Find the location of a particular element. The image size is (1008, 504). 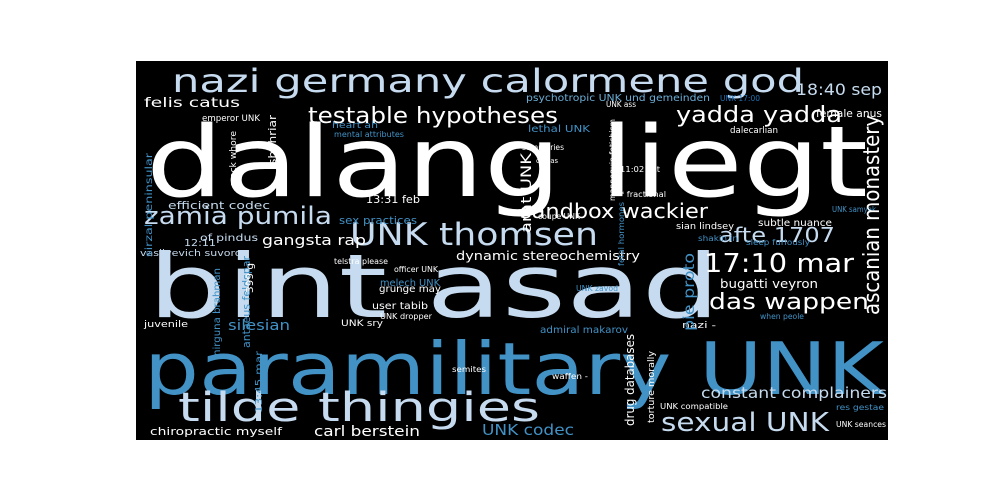

word-sirzal-peninsular: sirzal peninsular is located at coordinates (149, 204).